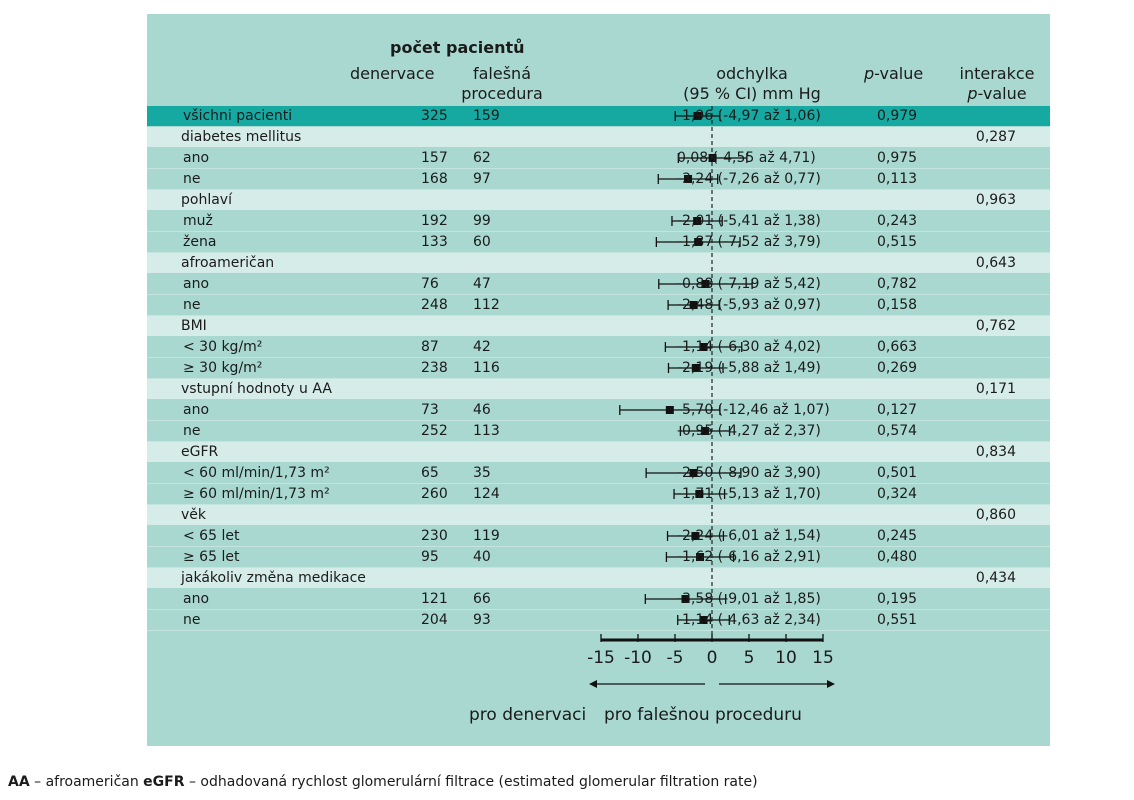 The height and width of the screenshot is (800, 1134). I want to click on count-denervation: 204, so click(434, 620).